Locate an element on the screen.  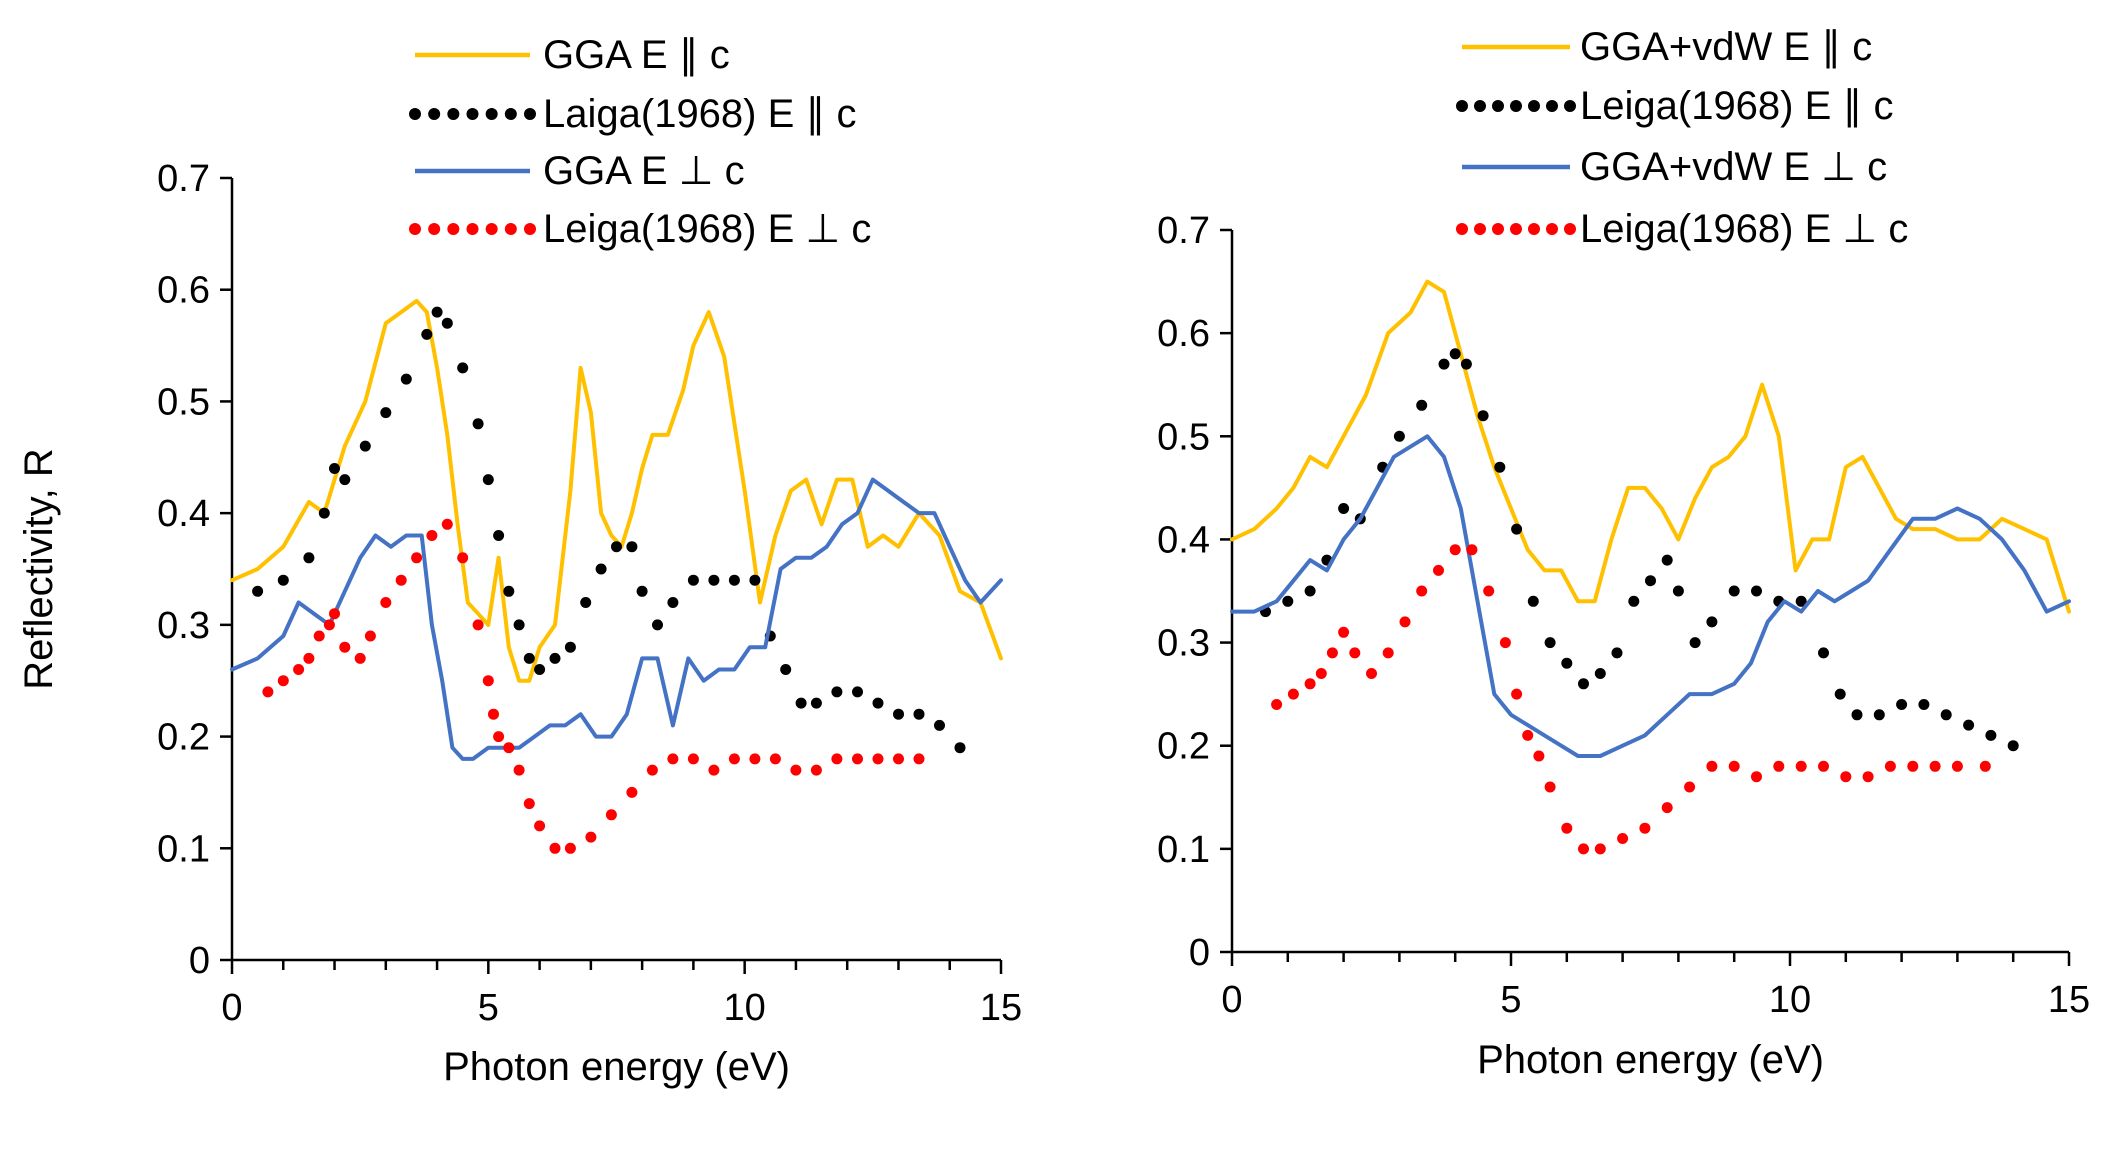
series-gga-vdw-e-c is located at coordinates (1650, 596).